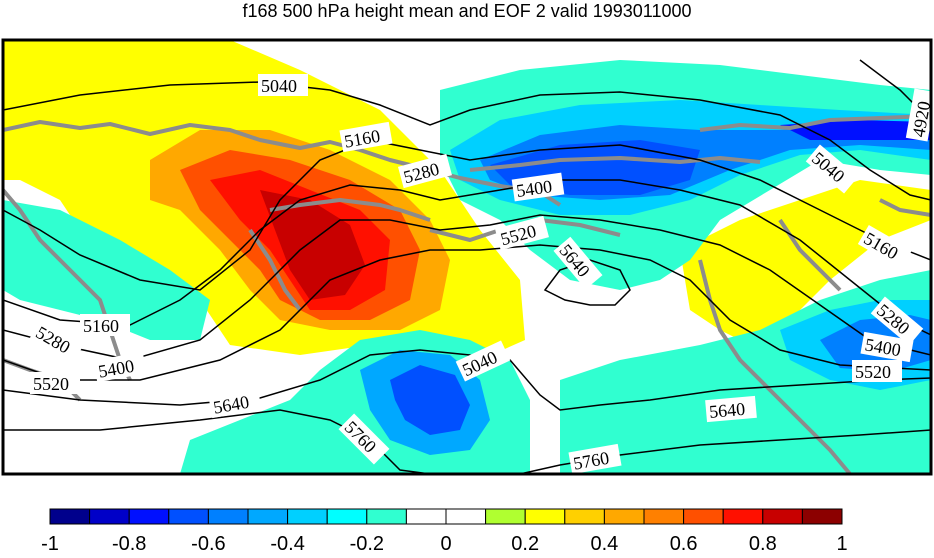 The width and height of the screenshot is (934, 558). I want to click on contour-label: 5400, so click(534, 188).